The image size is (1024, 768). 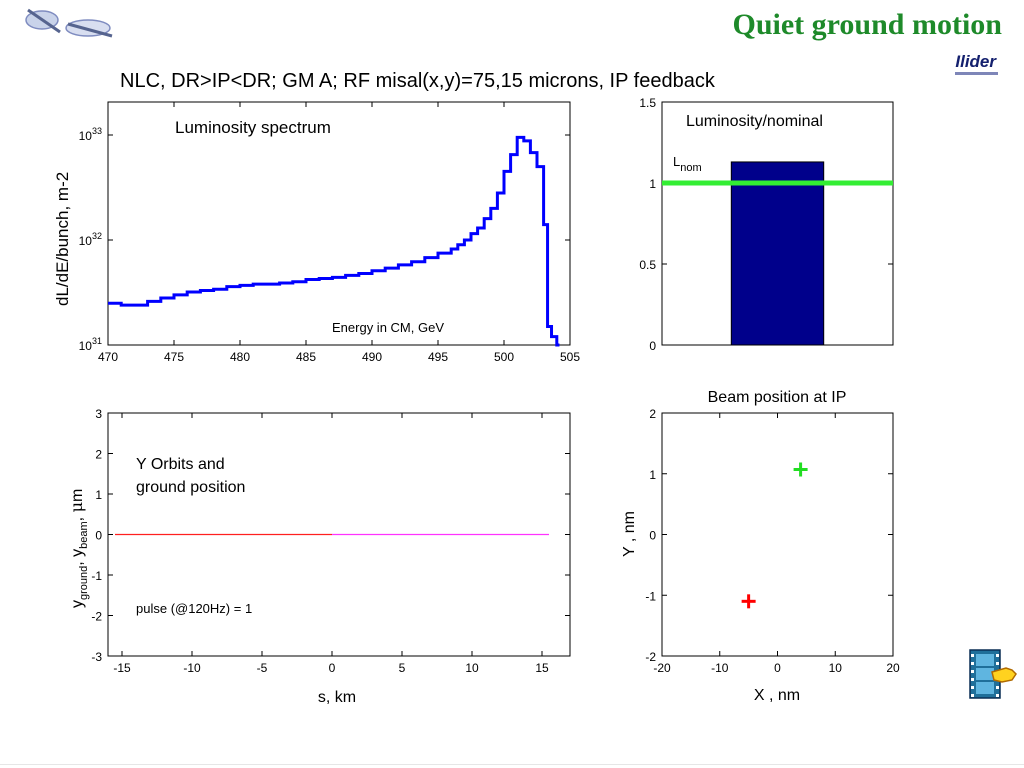 What do you see at coordinates (69, 23) in the screenshot?
I see `logo-icon` at bounding box center [69, 23].